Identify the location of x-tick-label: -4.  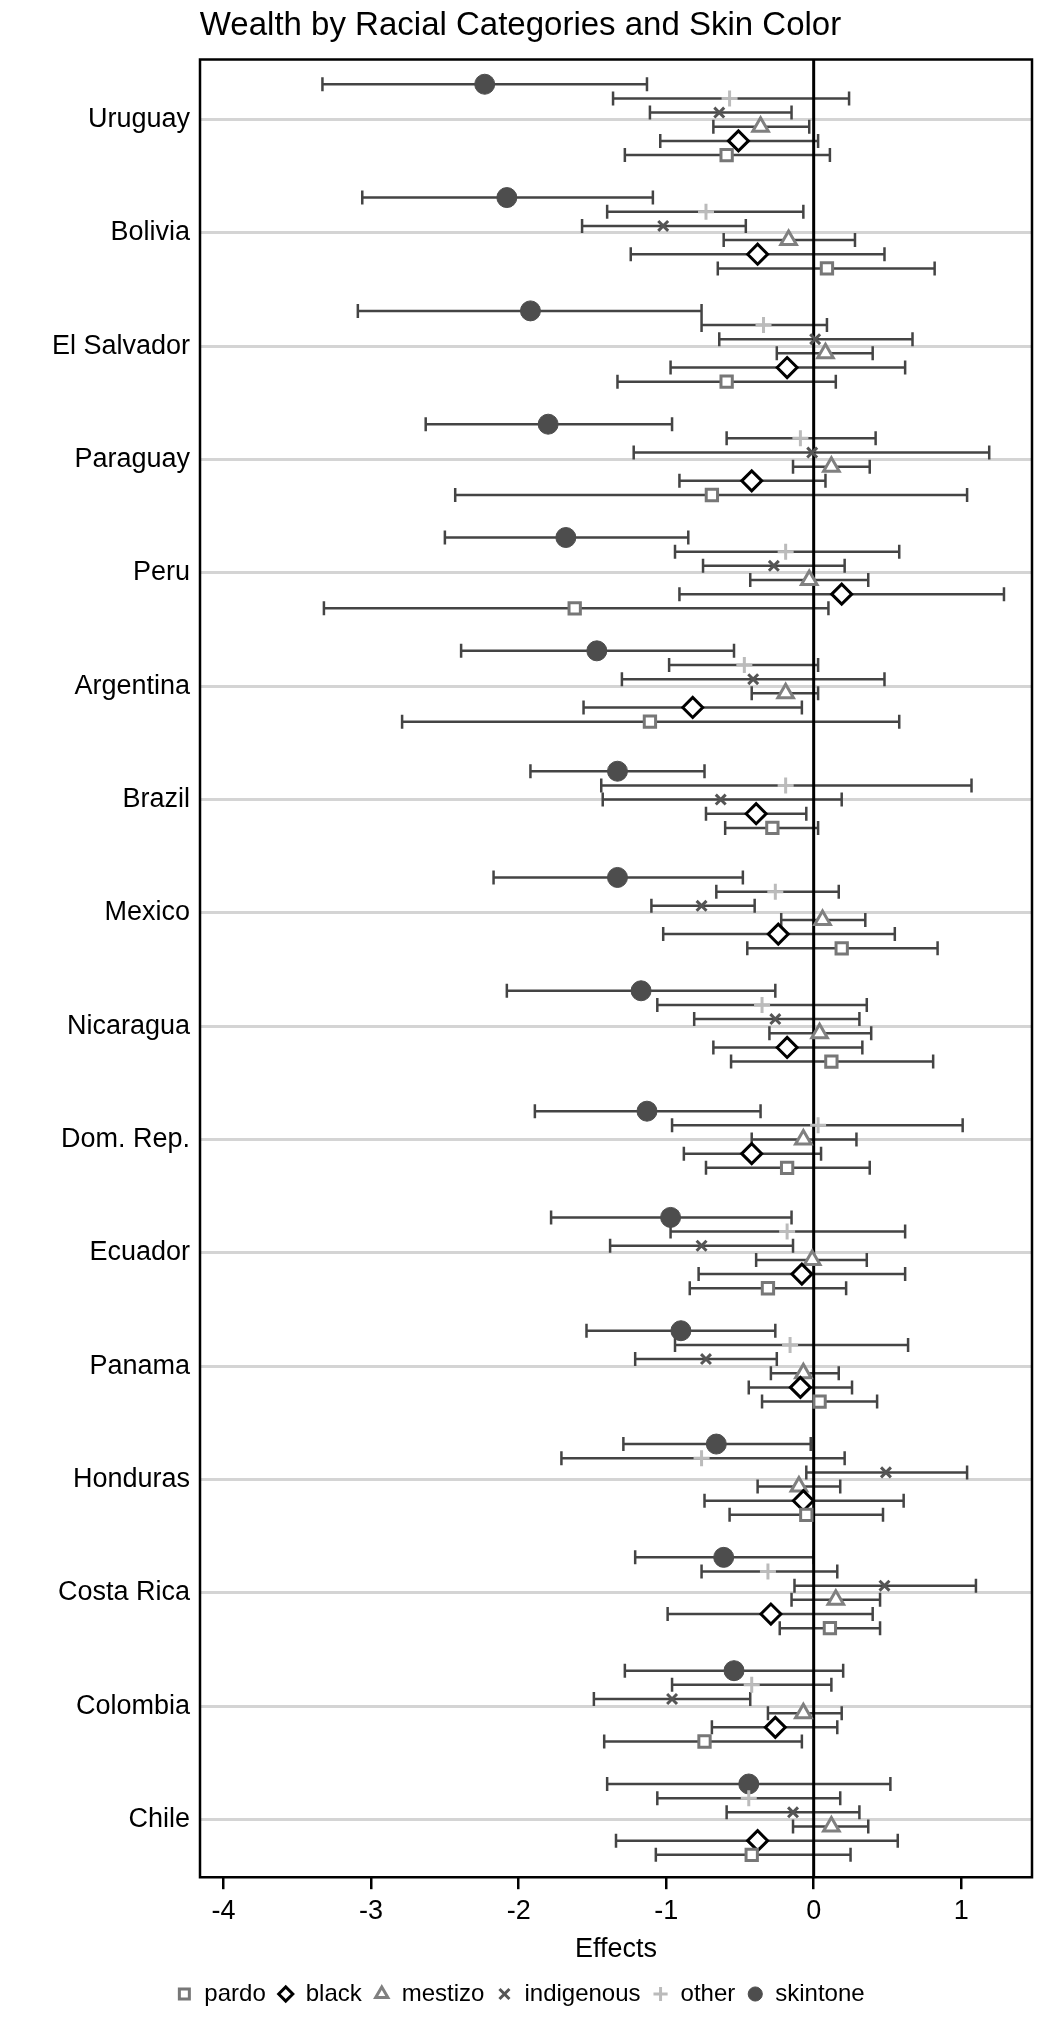
(223, 1909).